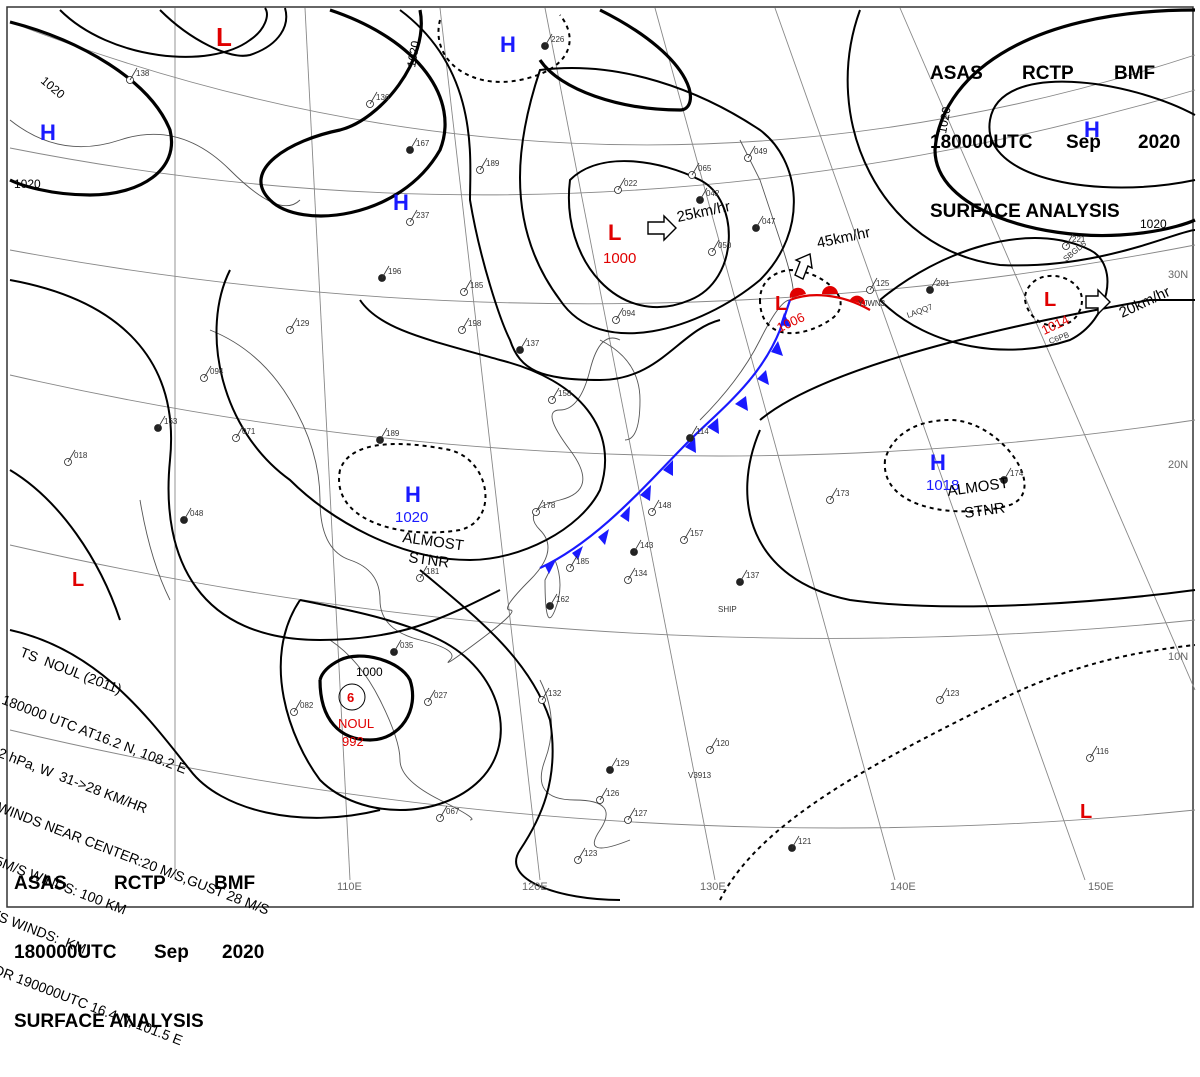 The image size is (1200, 1077). I want to click on latitude-line-40n, so click(602, 142).